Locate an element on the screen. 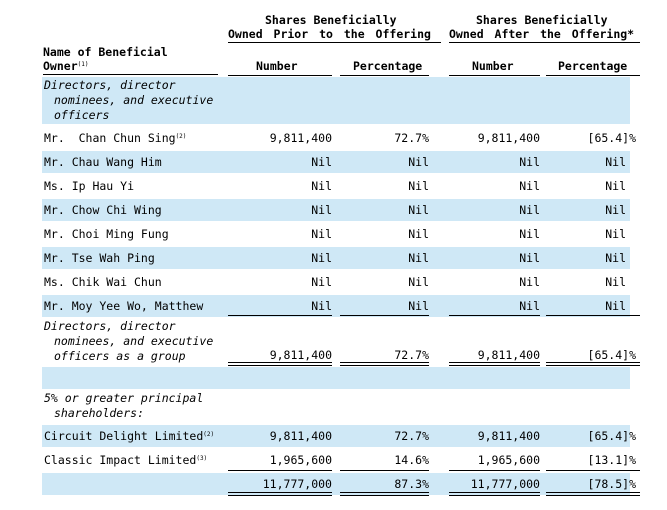 The image size is (667, 510). group-label-line3: officers as a group is located at coordinates (120, 356).